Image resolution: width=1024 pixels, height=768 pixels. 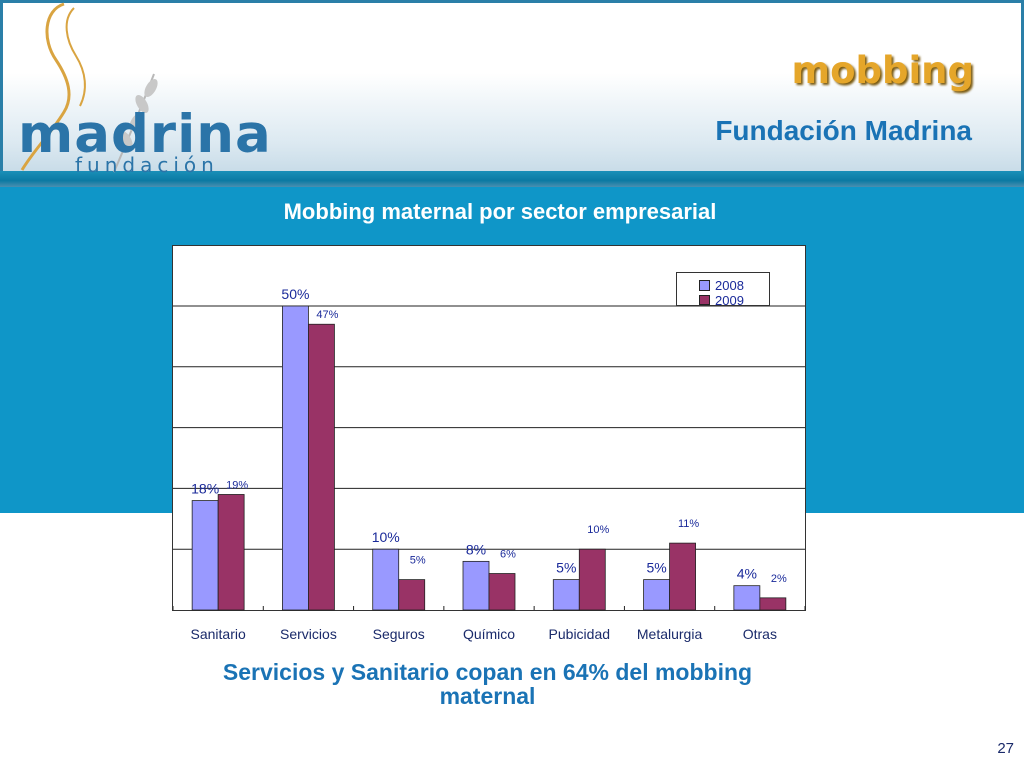 I want to click on x-label-seguros: Seguros, so click(x=398, y=634).